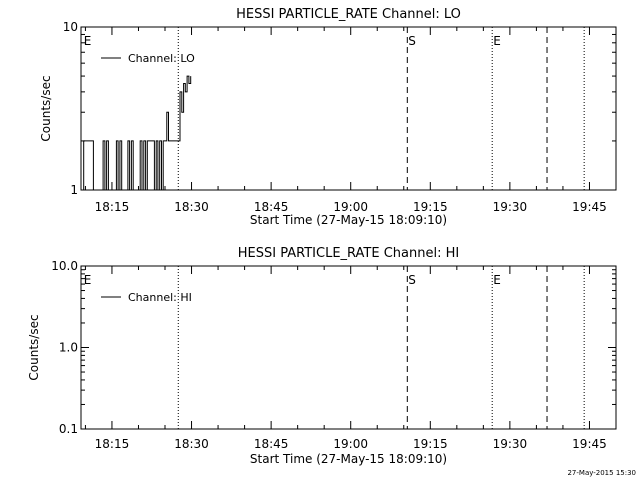 This screenshot has width=640, height=480. I want to click on y-tick-label: 10.0, so click(64, 266).